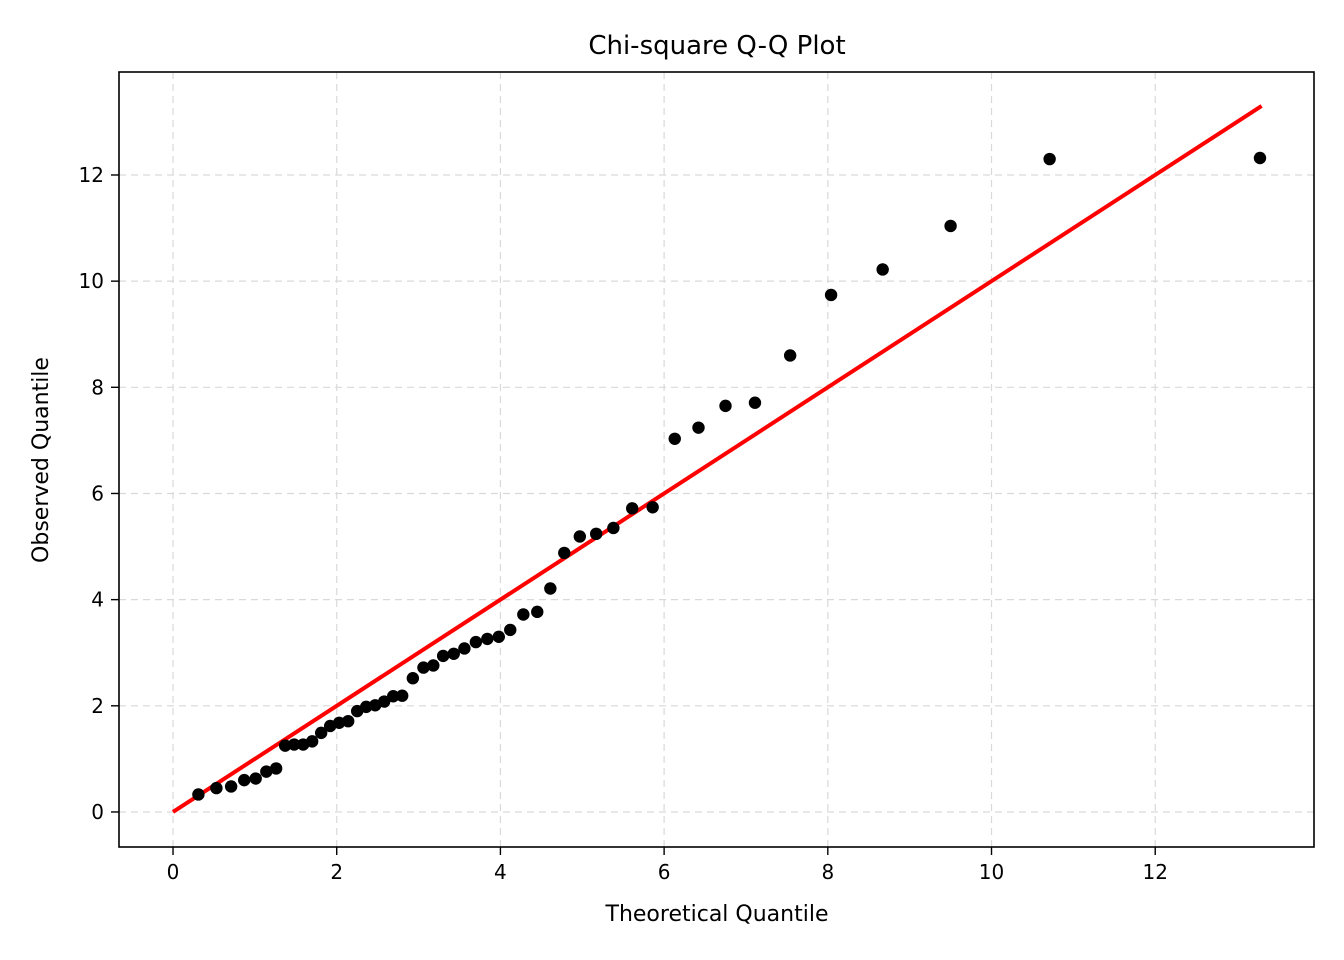 The height and width of the screenshot is (960, 1344). Describe the element at coordinates (991, 872) in the screenshot. I see `x-tick-label: 10` at that location.